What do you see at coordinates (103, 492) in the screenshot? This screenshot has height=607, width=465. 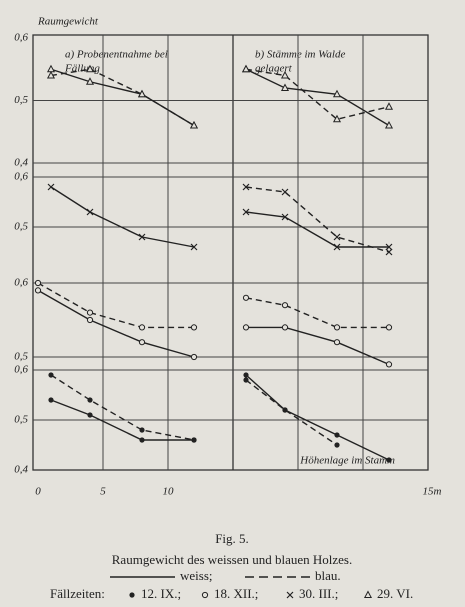 I see `x-tick-label: 5` at bounding box center [103, 492].